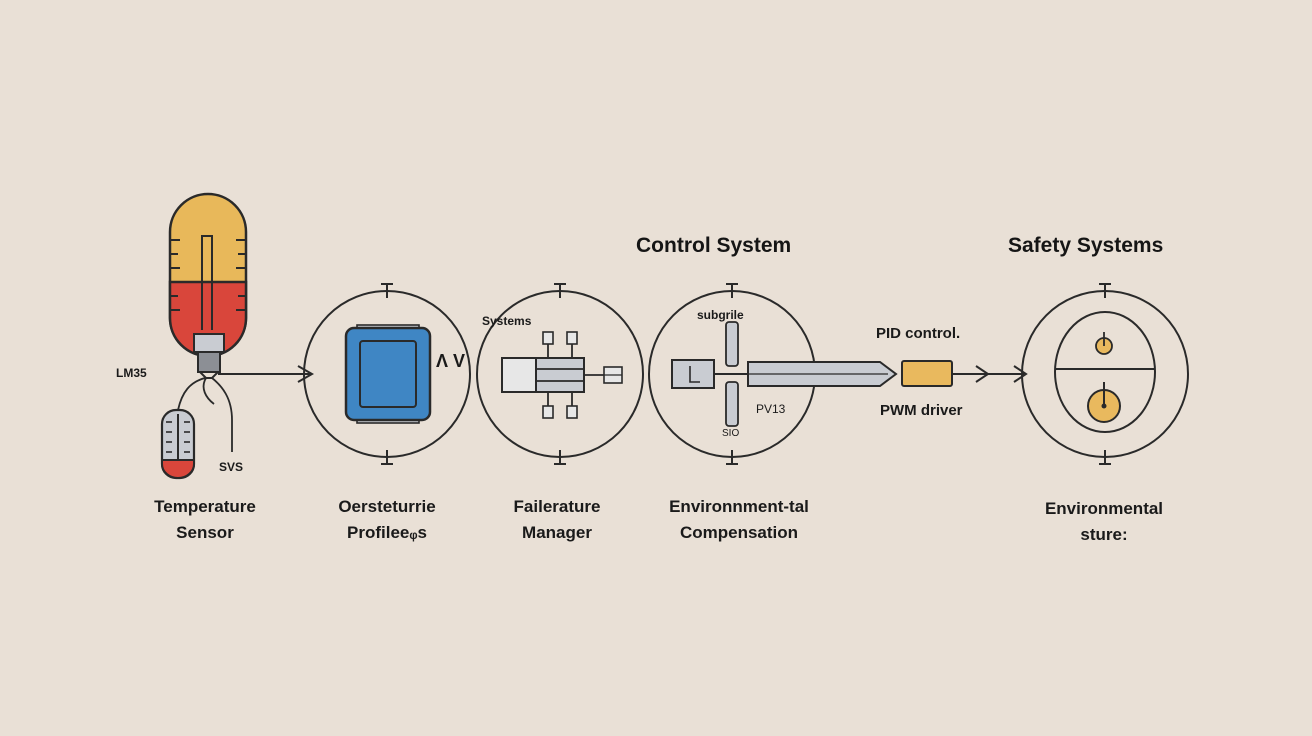 The height and width of the screenshot is (736, 1312). Describe the element at coordinates (1104, 522) in the screenshot. I see `stage-caption-safety: Environmental sture:` at that location.